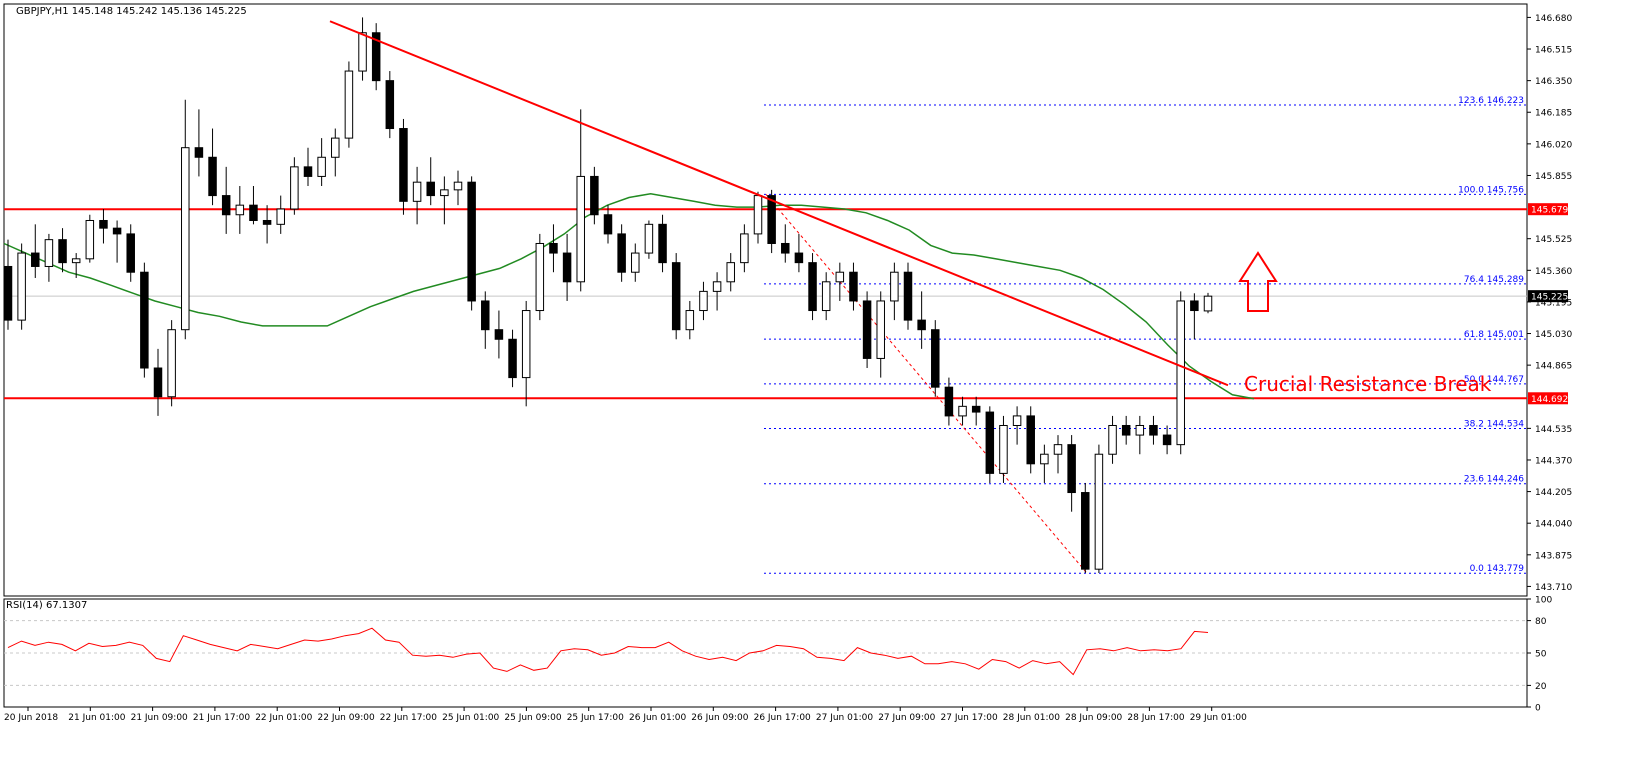  Describe the element at coordinates (1553, 82) in the screenshot. I see `price-axis-label: 146.350` at that location.